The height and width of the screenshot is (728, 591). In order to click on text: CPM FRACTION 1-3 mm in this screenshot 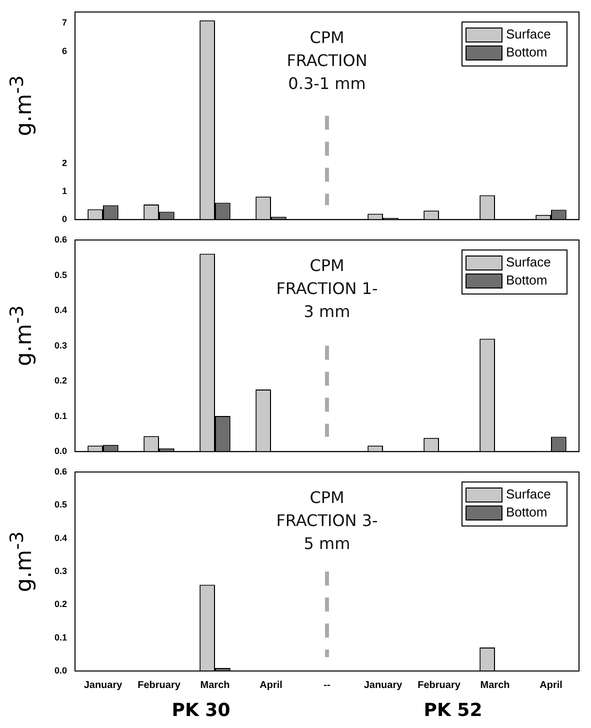, I will do `click(327, 289)`.